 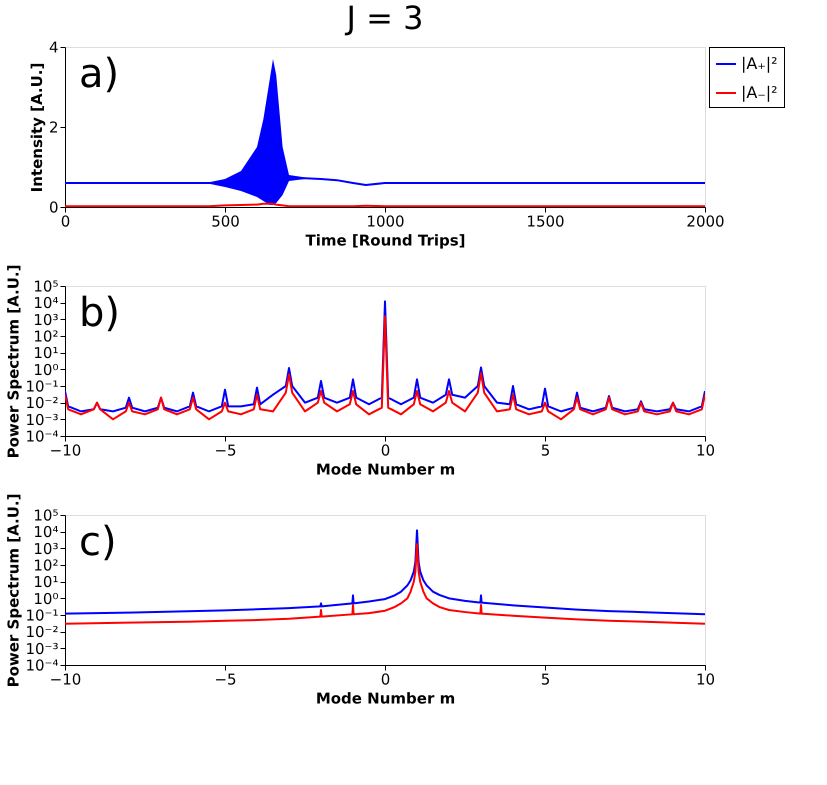 What do you see at coordinates (385, 241) in the screenshot?
I see `x-axis-title: Time [Round Trips]` at bounding box center [385, 241].